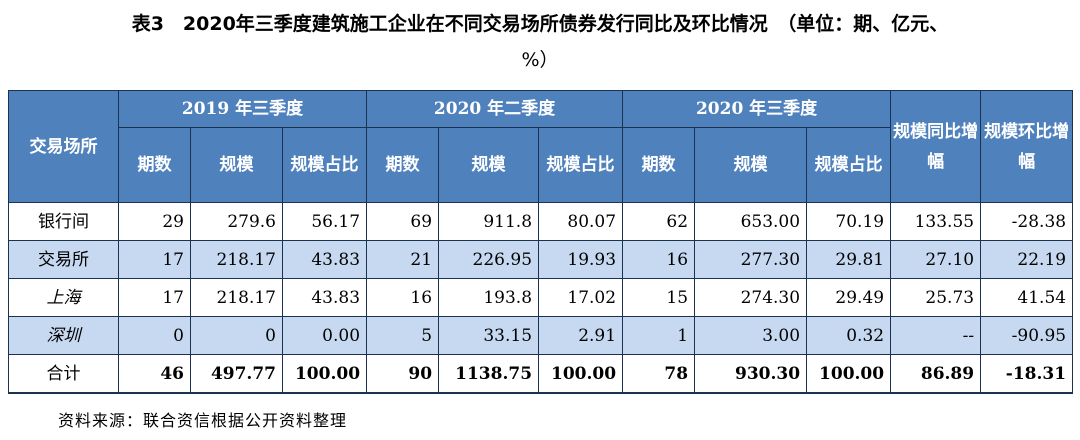 This screenshot has height=440, width=1080. I want to click on table-cell: 911.8, so click(489, 221).